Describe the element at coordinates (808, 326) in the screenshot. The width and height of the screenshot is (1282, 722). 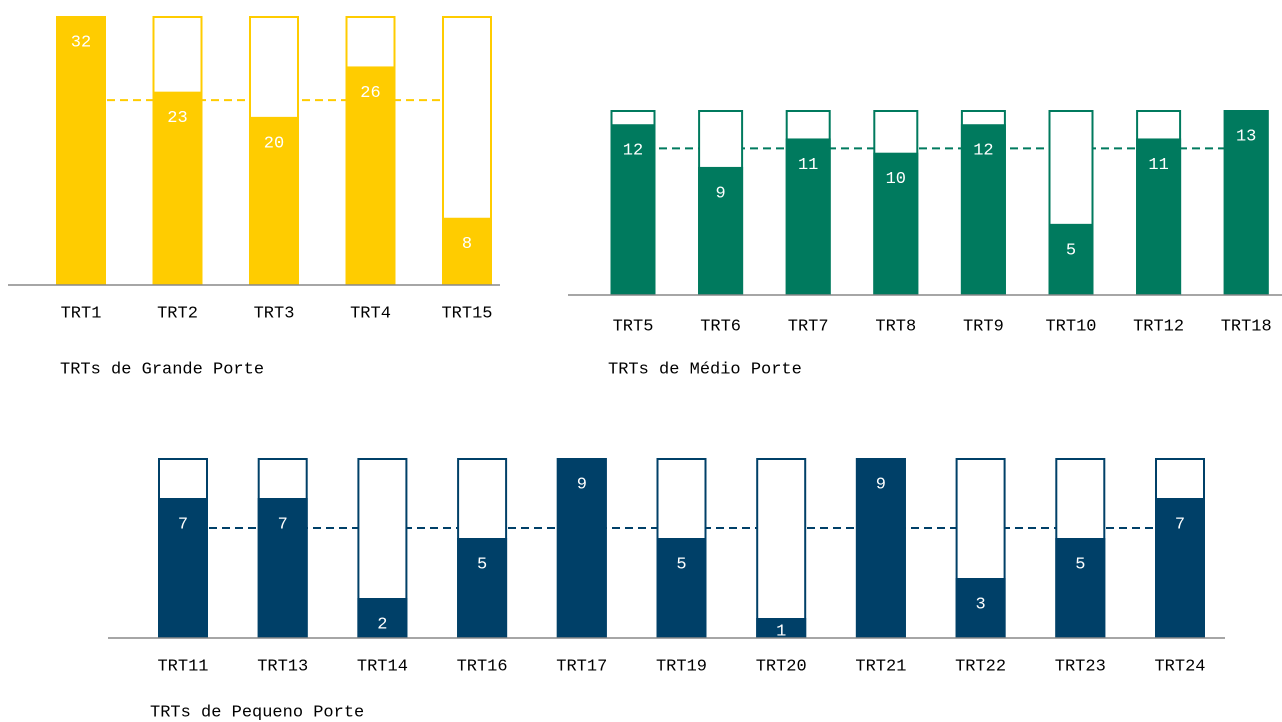
I see `x-tick-label: TRT7` at that location.